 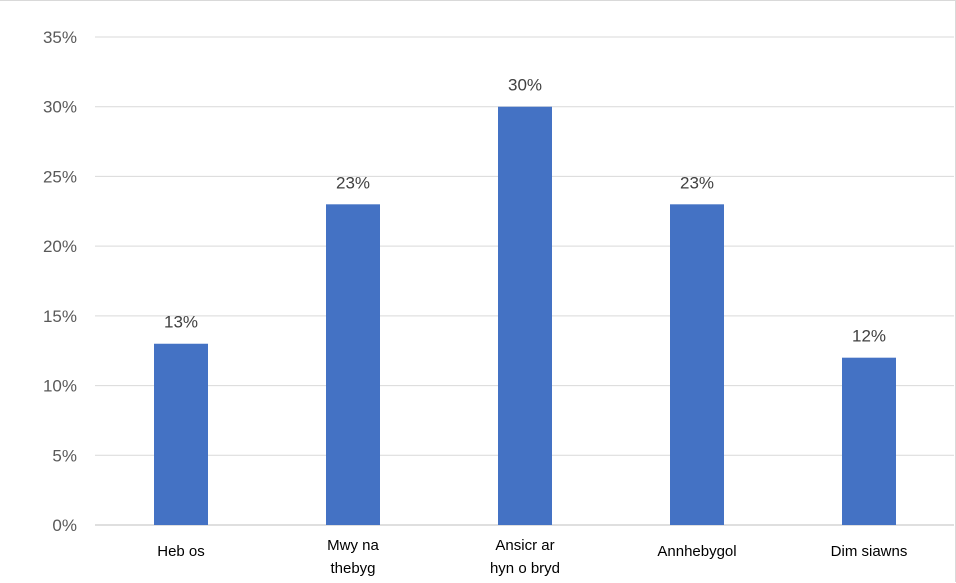 What do you see at coordinates (64, 455) in the screenshot?
I see `y-tick-label: 5%` at bounding box center [64, 455].